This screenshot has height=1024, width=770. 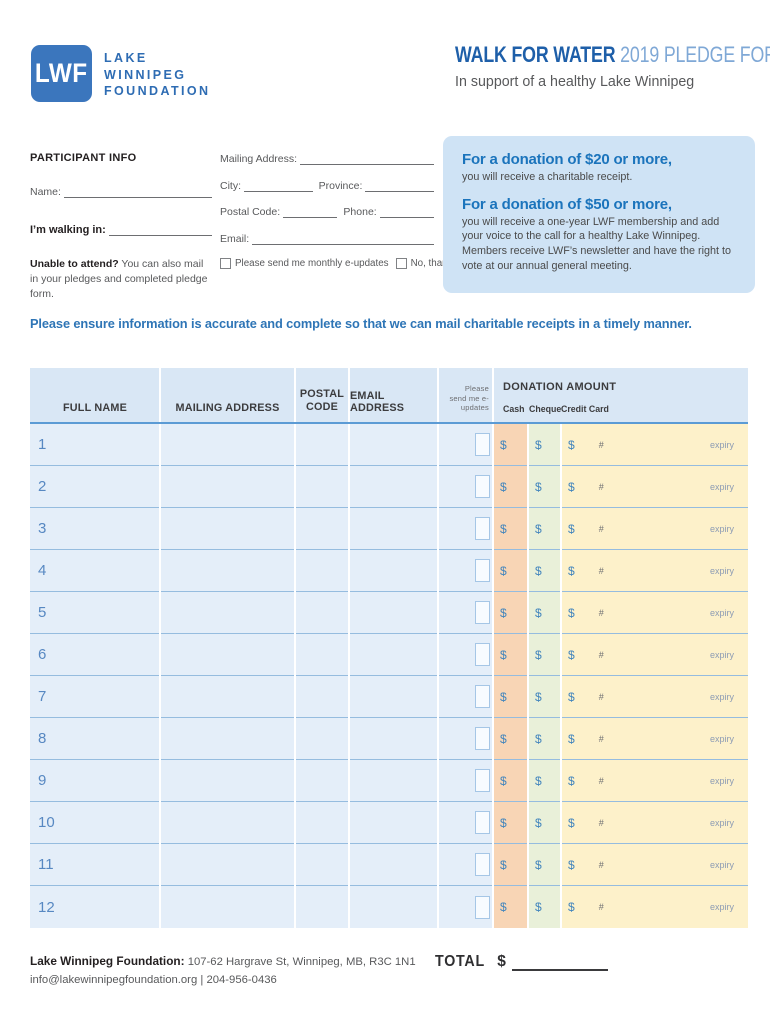 What do you see at coordinates (695, 54) in the screenshot?
I see `page-title-form: 2019 PLEDGE FORM` at bounding box center [695, 54].